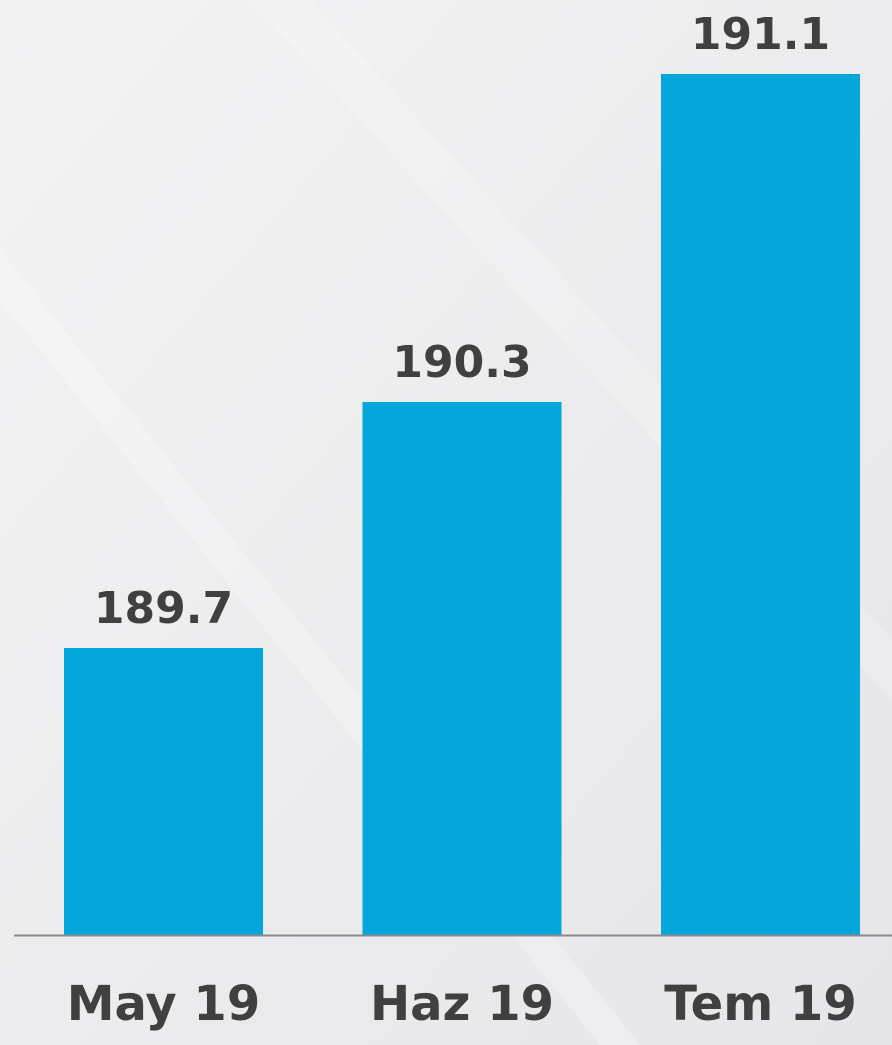  What do you see at coordinates (760, 1004) in the screenshot?
I see `x-tick-label: Tem 19` at bounding box center [760, 1004].